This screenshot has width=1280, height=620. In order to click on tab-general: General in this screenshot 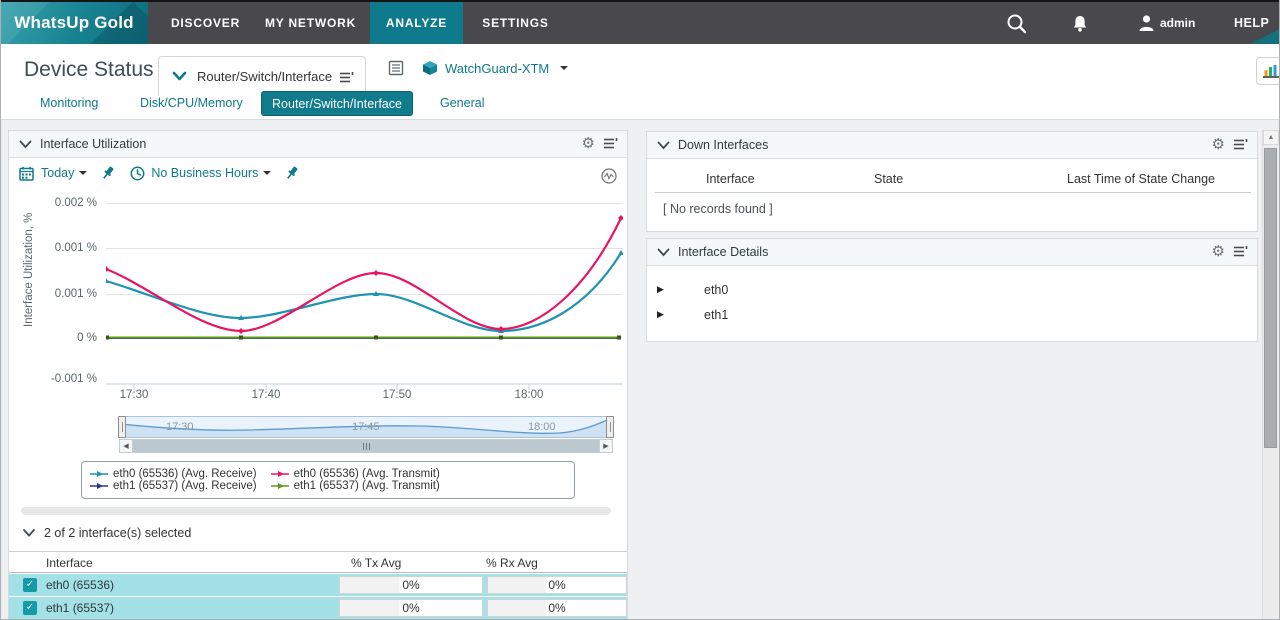, I will do `click(462, 103)`.